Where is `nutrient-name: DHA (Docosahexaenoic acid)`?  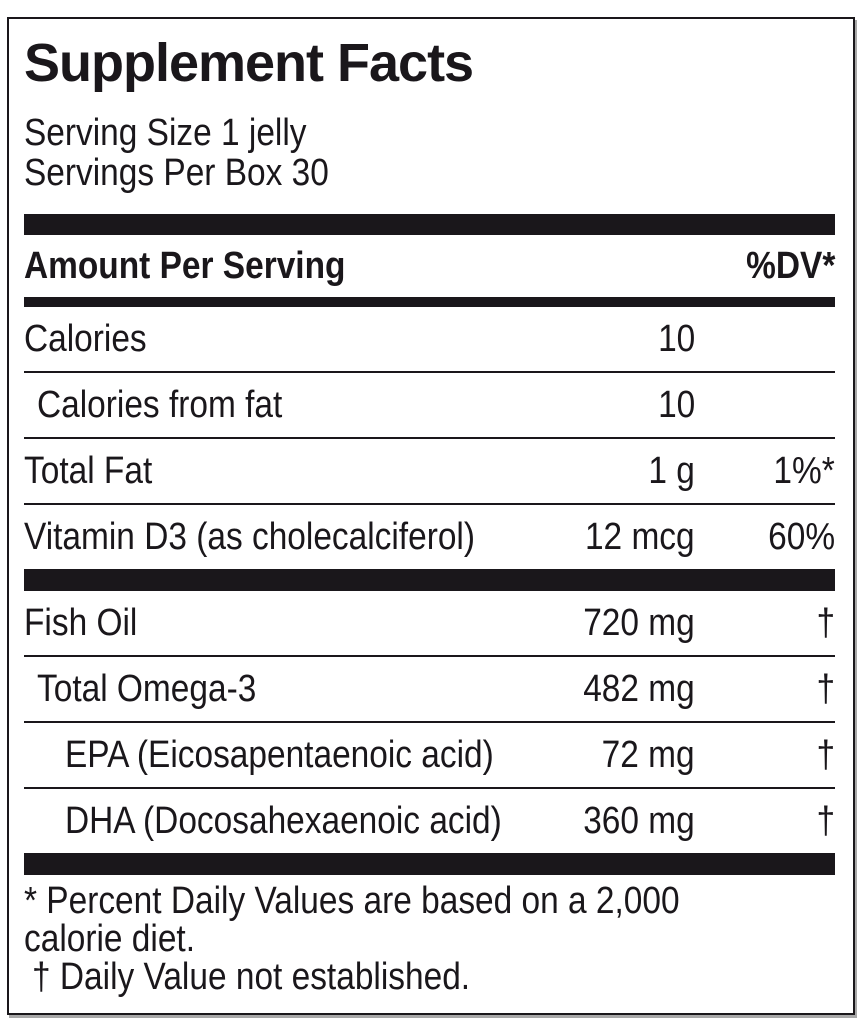 nutrient-name: DHA (Docosahexaenoic acid) is located at coordinates (283, 820).